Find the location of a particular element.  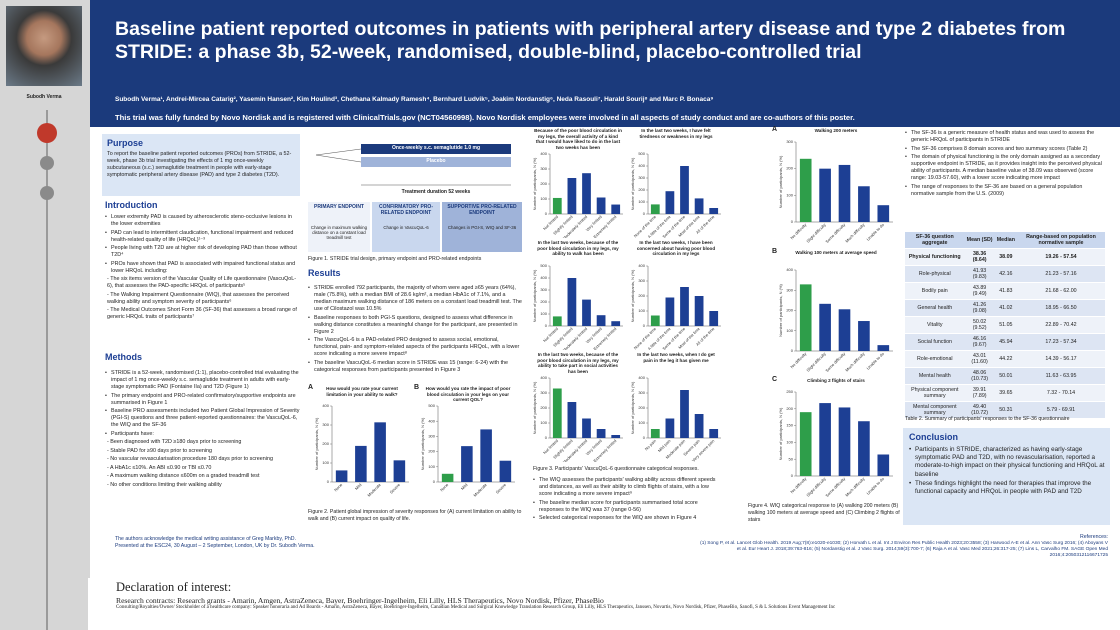

table-cell: 44.22 is located at coordinates (1005, 359).